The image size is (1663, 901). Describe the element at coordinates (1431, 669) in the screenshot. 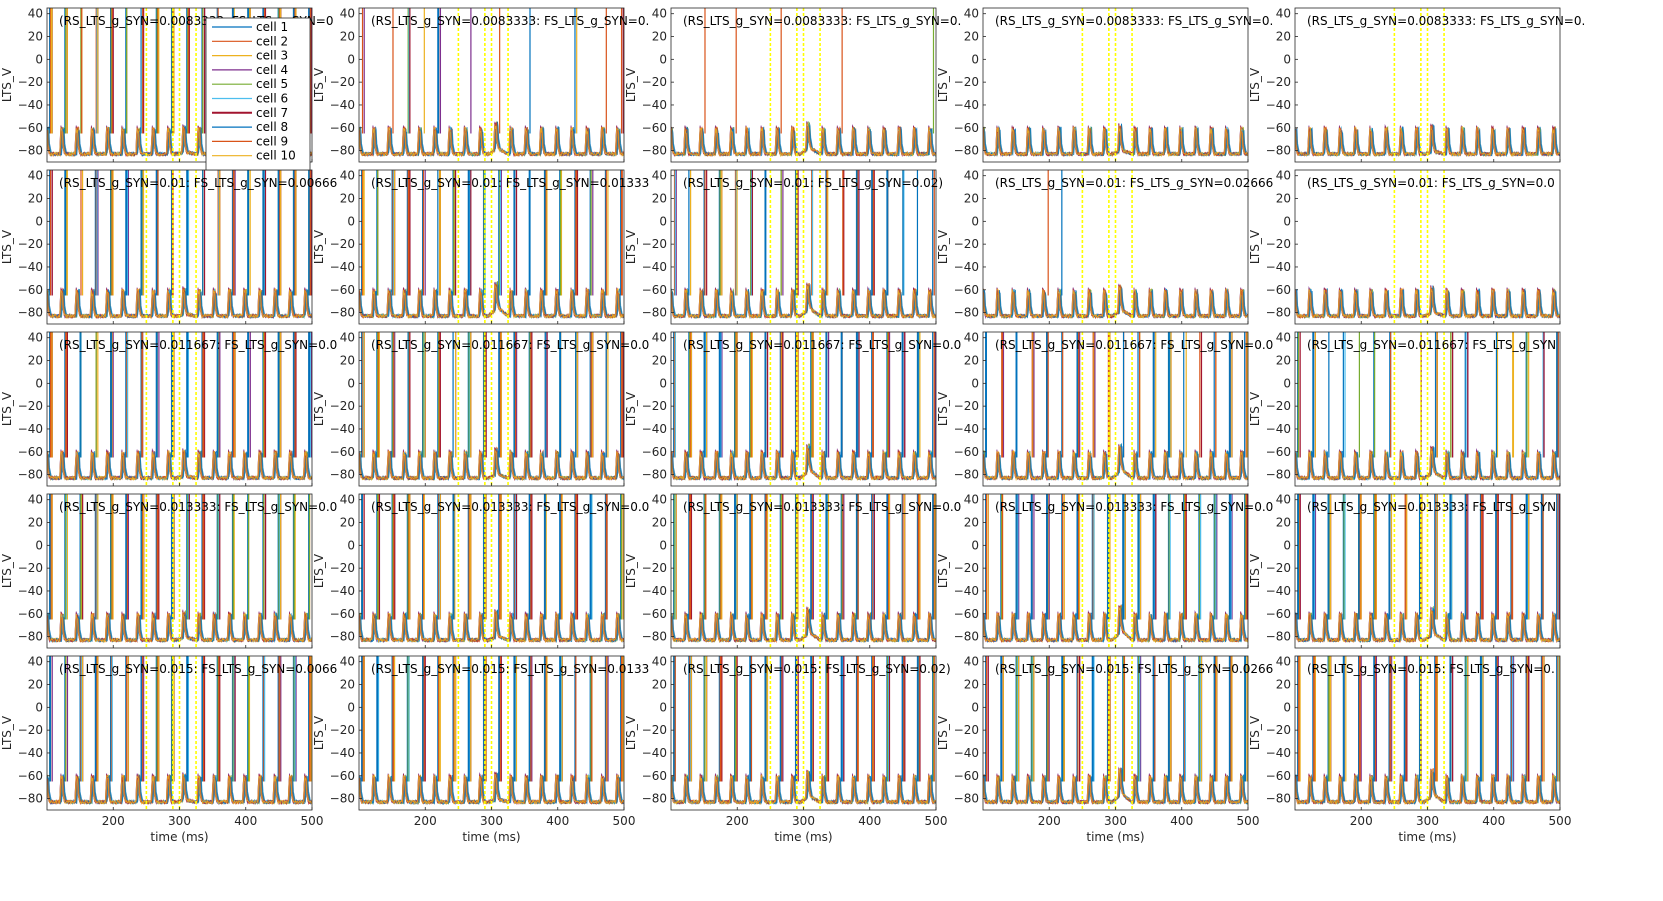

I see `subplot-title: (RS_LTS_g_SYN=0.015: FS_LTS_g_SYN=0.` at that location.